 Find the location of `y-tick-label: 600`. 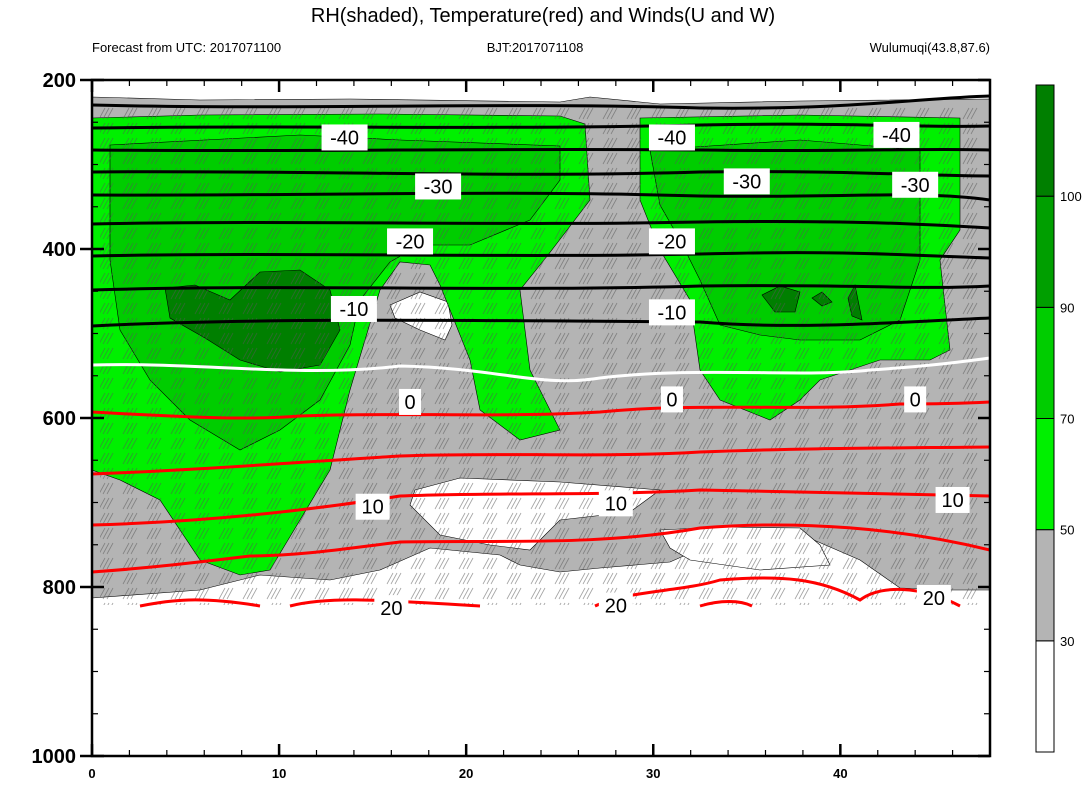

y-tick-label: 600 is located at coordinates (59, 419).